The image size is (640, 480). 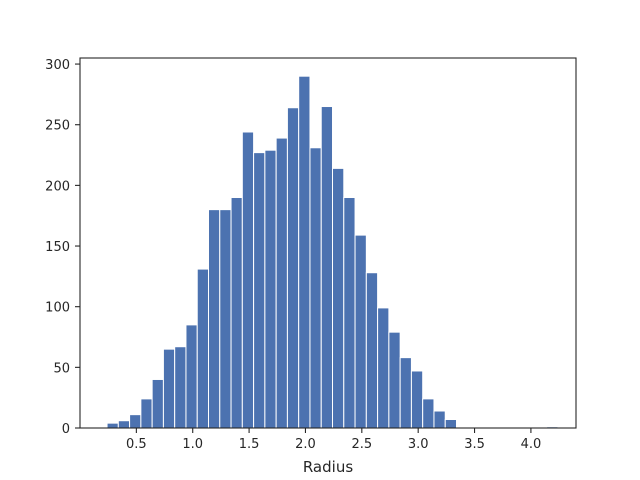 What do you see at coordinates (305, 444) in the screenshot?
I see `x-tick-label: 2.0` at bounding box center [305, 444].